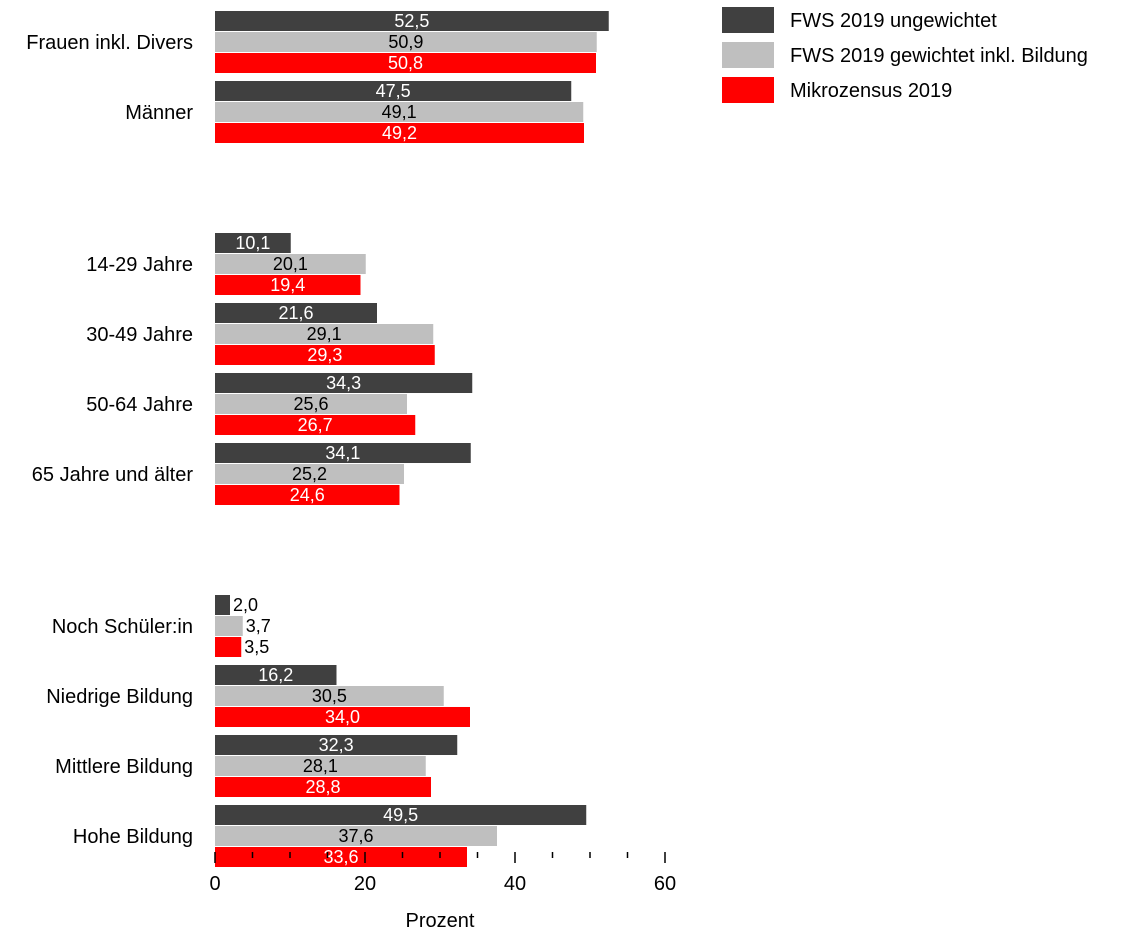 The width and height of the screenshot is (1130, 938). I want to click on bar-value-label: 32,3, so click(336, 745).